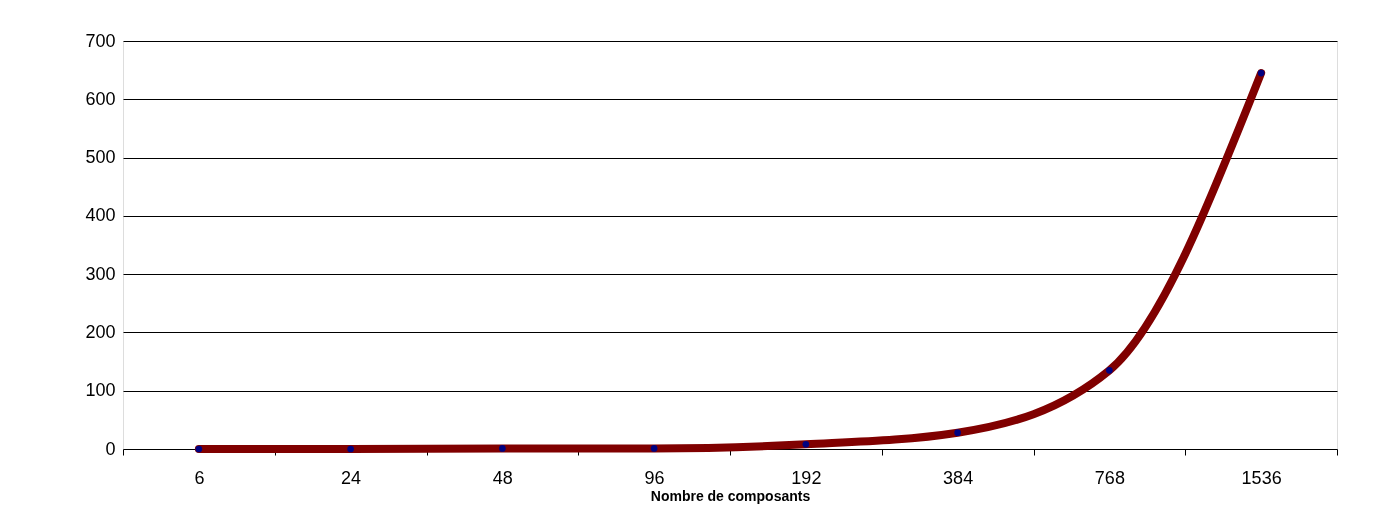 This screenshot has height=509, width=1379. What do you see at coordinates (100, 215) in the screenshot?
I see `y-tick-label: 400` at bounding box center [100, 215].